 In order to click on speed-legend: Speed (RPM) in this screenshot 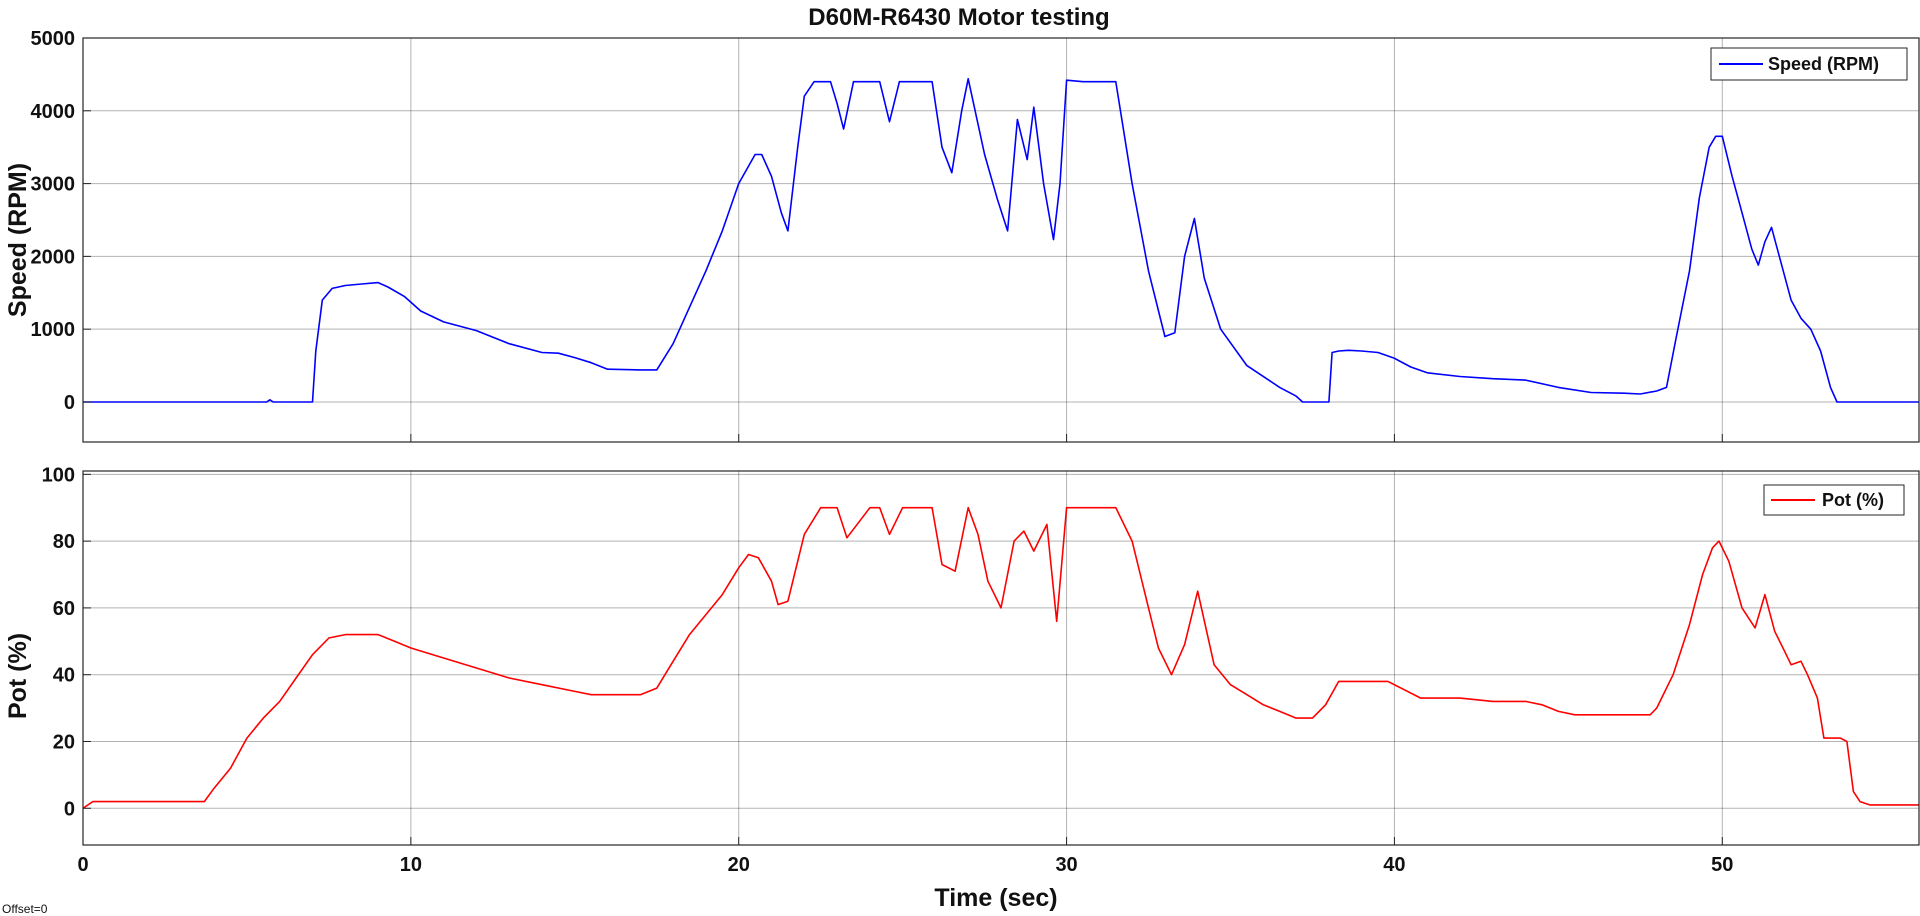, I will do `click(1809, 64)`.